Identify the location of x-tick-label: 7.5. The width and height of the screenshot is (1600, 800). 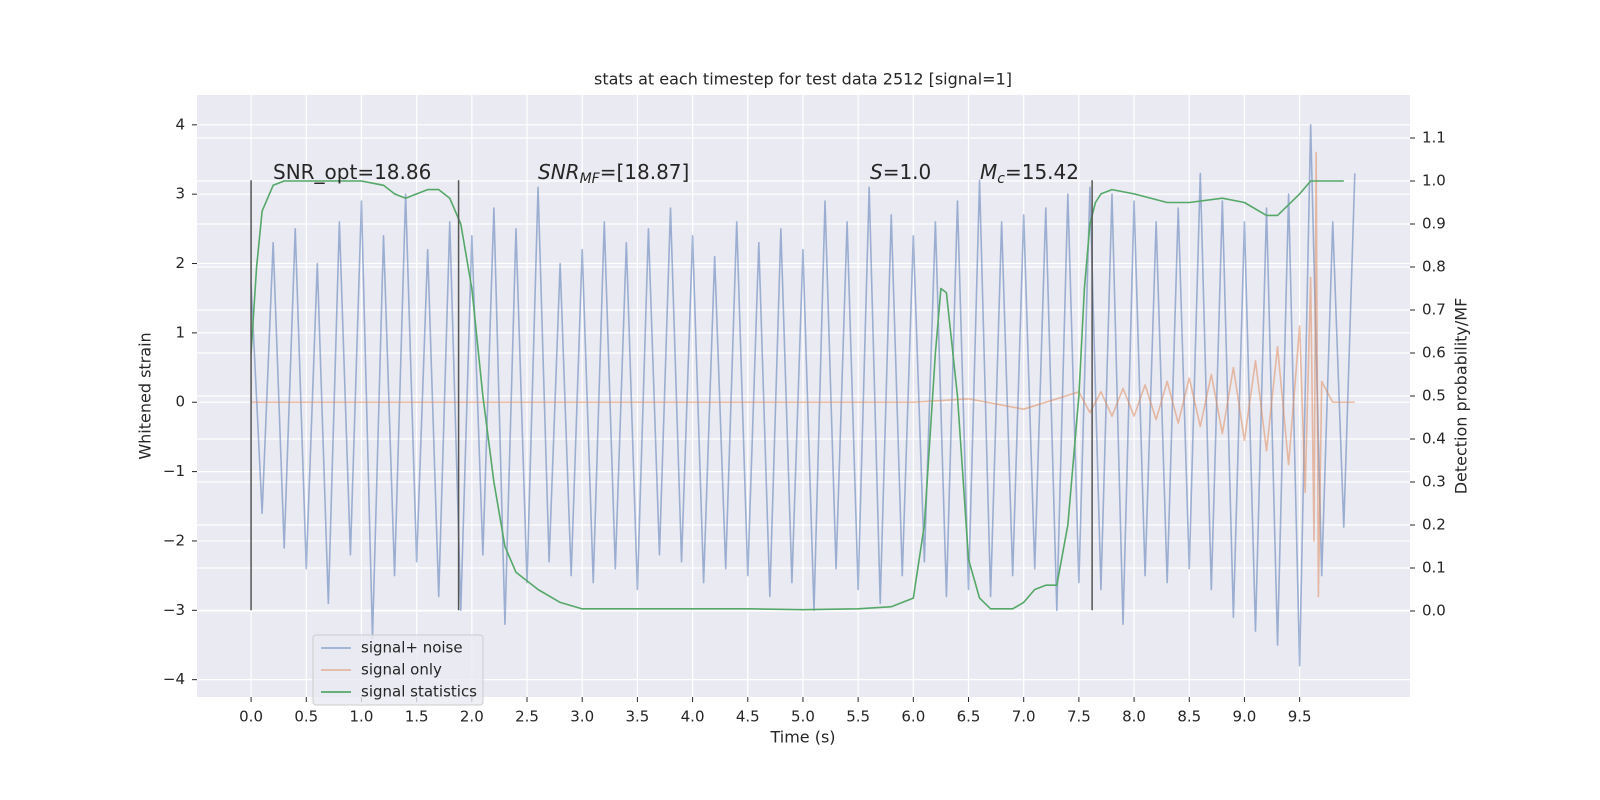
(1079, 717).